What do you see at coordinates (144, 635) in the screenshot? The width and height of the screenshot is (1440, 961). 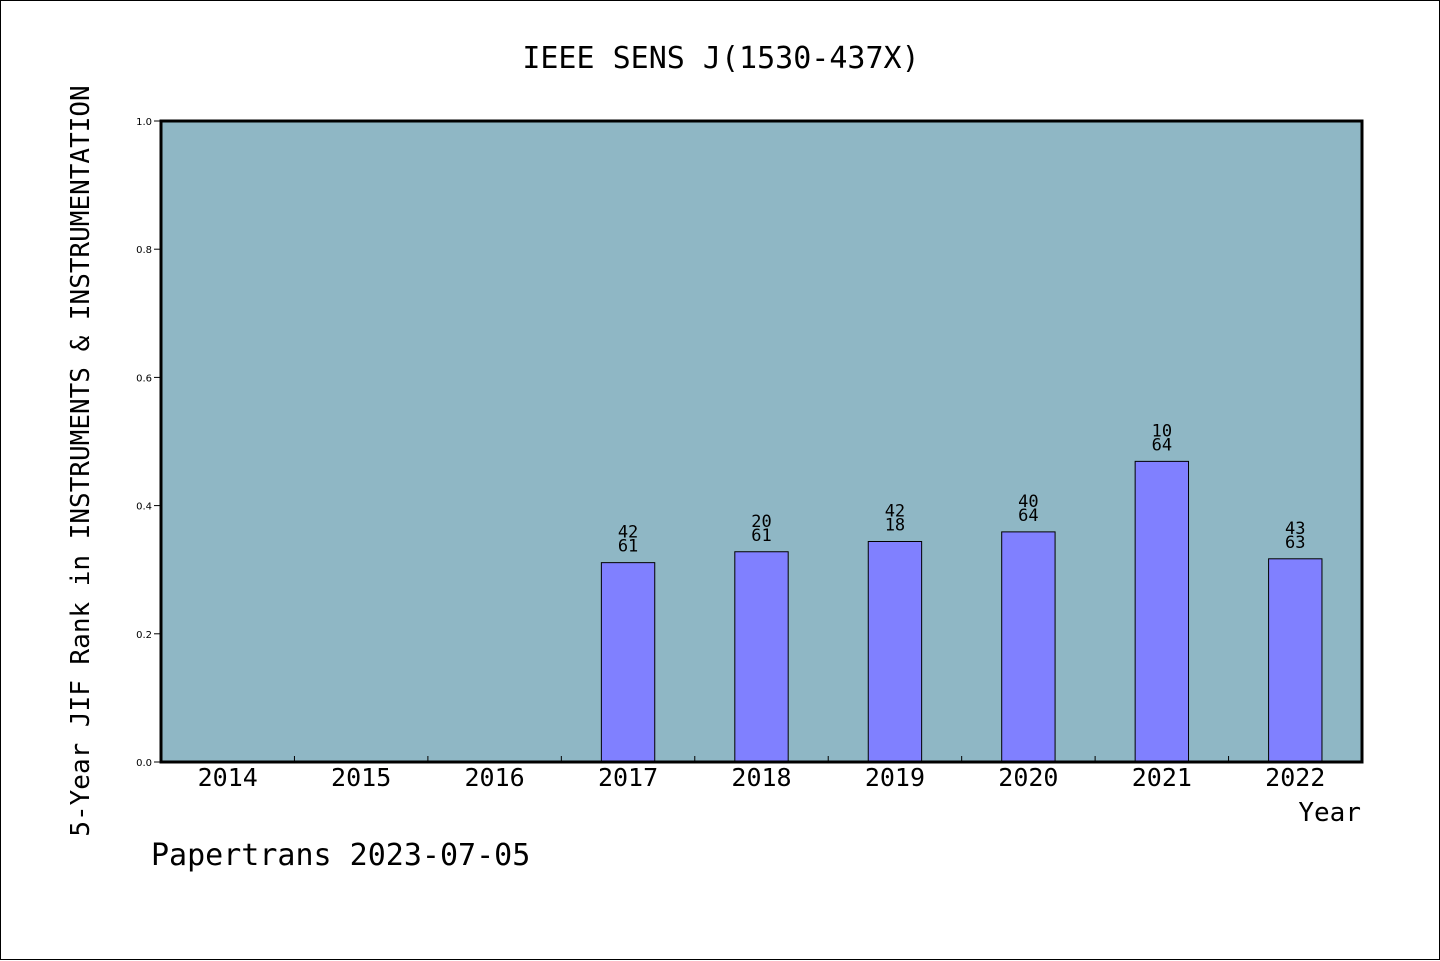 I see `y-tick-label: 0.2` at bounding box center [144, 635].